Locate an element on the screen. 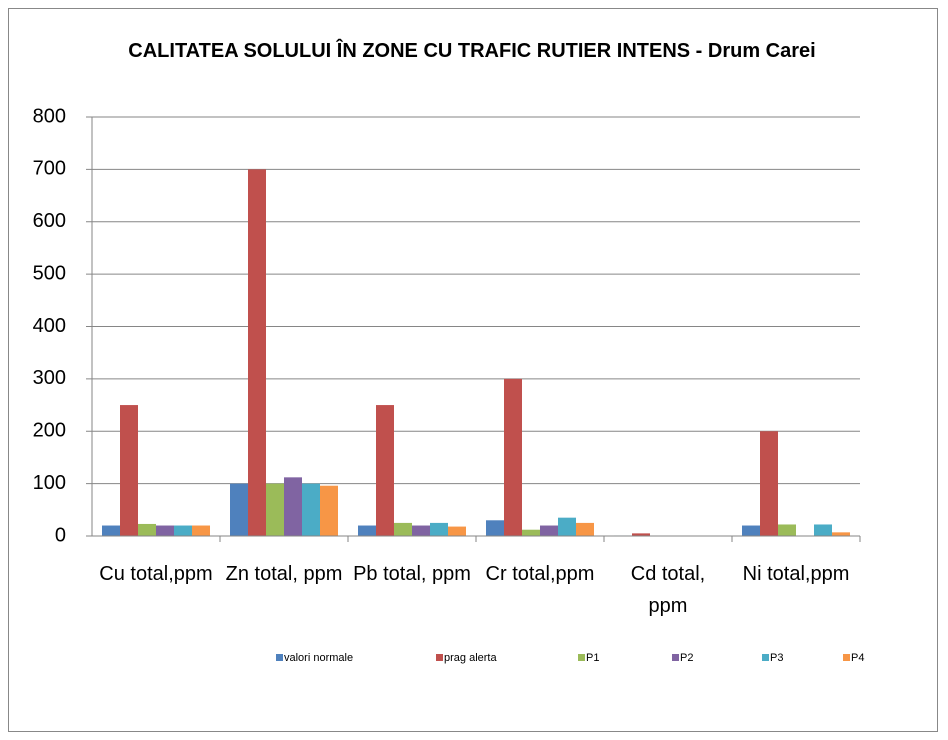 Image resolution: width=948 pixels, height=740 pixels. legend-label: P2 is located at coordinates (686, 658).